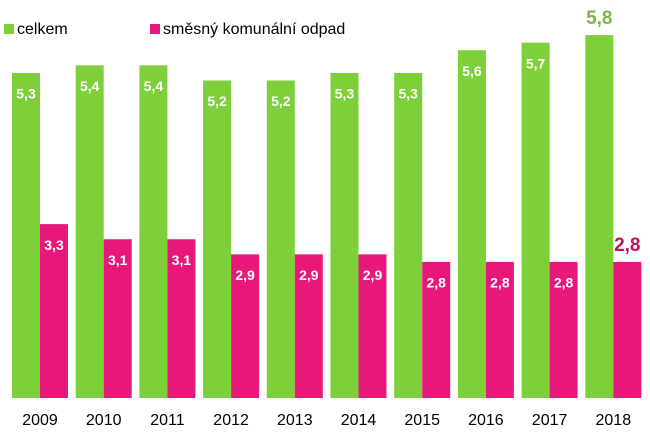  Describe the element at coordinates (599, 18) in the screenshot. I see `data-label: 5,8` at that location.